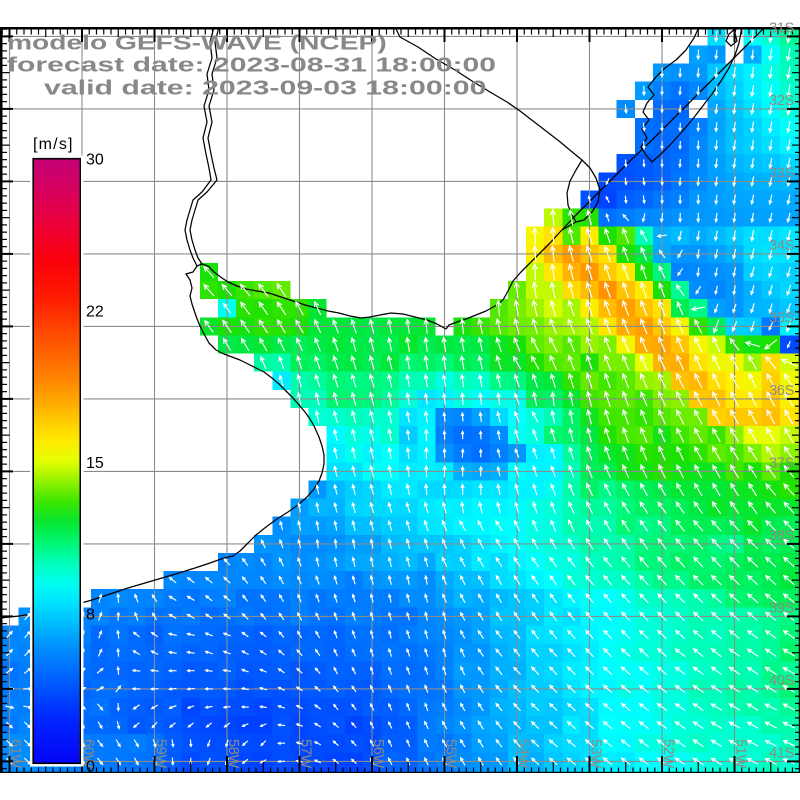 Image resolution: width=800 pixels, height=800 pixels. Describe the element at coordinates (781, 463) in the screenshot. I see `svg-text: 37S` at that location.